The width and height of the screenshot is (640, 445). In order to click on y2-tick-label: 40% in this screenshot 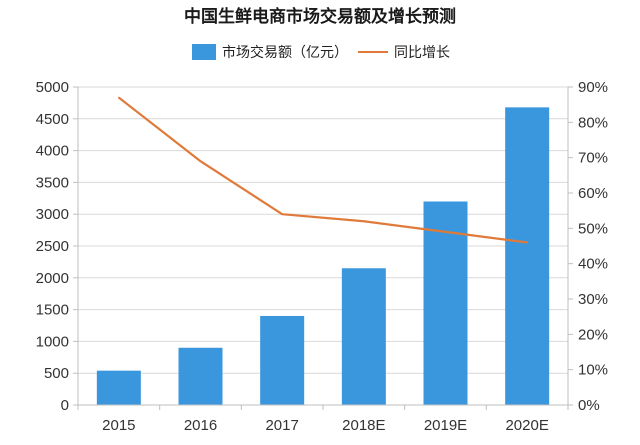, I will do `click(593, 264)`.